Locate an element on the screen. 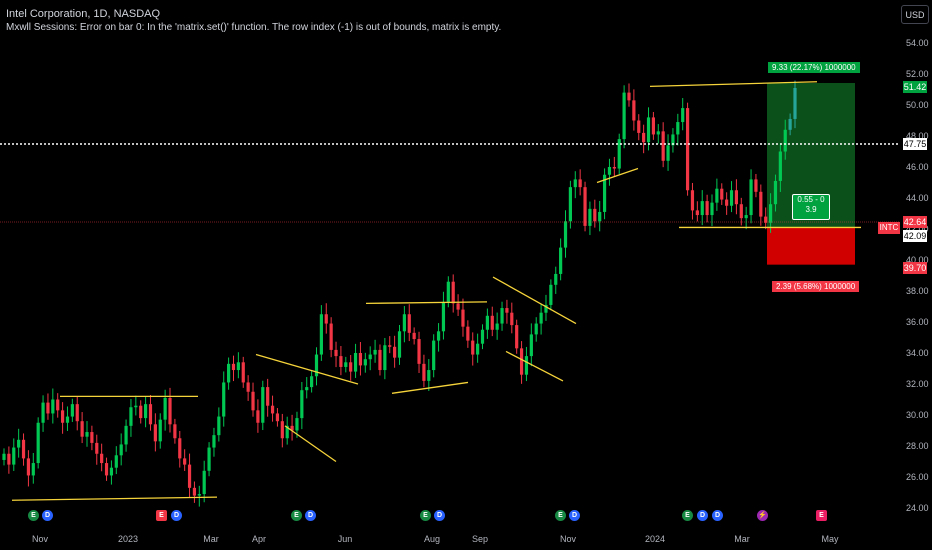  currency-button: USD is located at coordinates (915, 14).